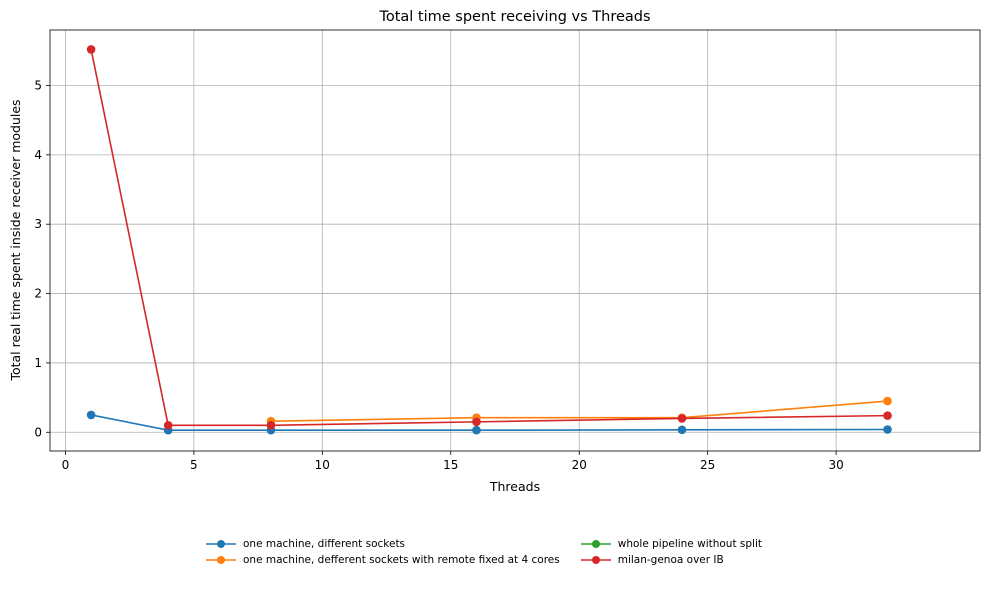  Describe the element at coordinates (38, 85) in the screenshot. I see `y-tick-label: 5` at that location.